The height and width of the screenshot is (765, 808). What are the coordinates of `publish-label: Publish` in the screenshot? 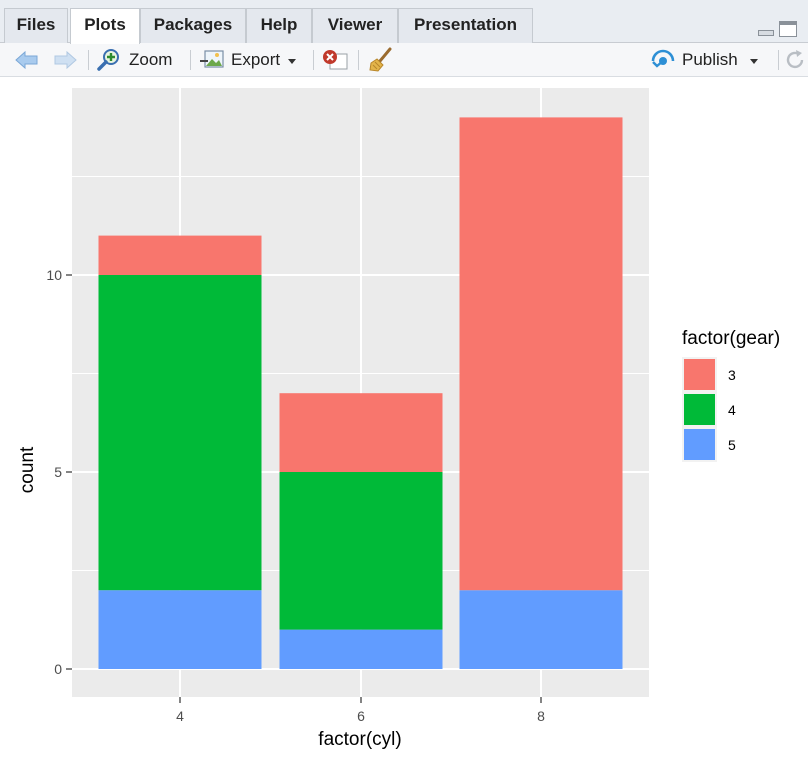 It's located at (710, 59).